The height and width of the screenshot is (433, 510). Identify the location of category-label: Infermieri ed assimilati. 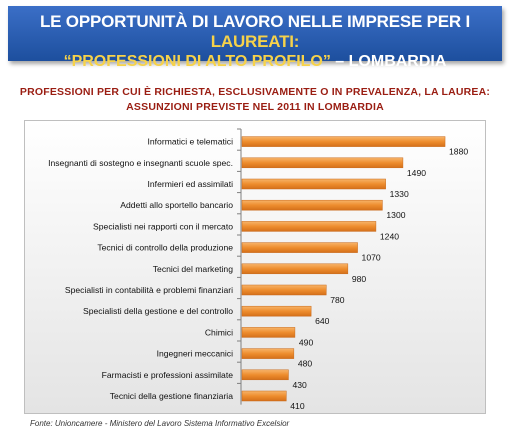
(191, 184).